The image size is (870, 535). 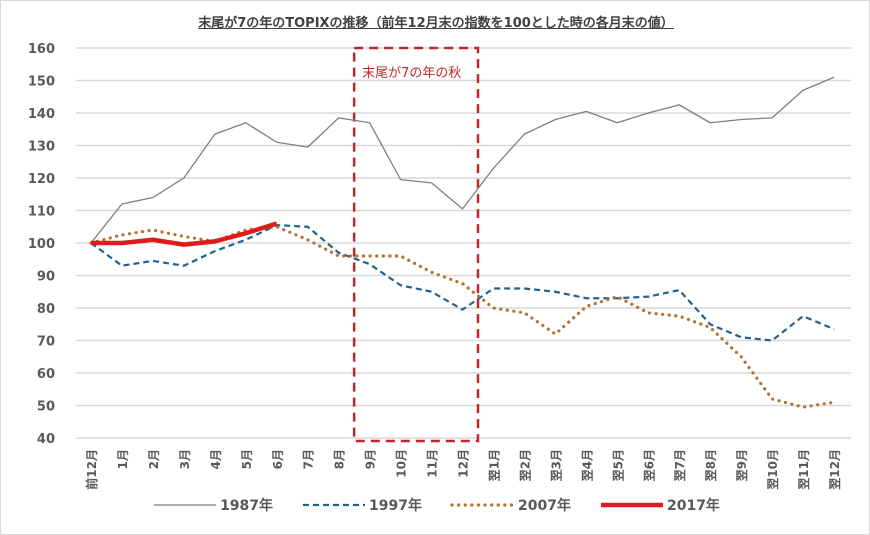 What do you see at coordinates (247, 506) in the screenshot?
I see `legend-label: 1987年` at bounding box center [247, 506].